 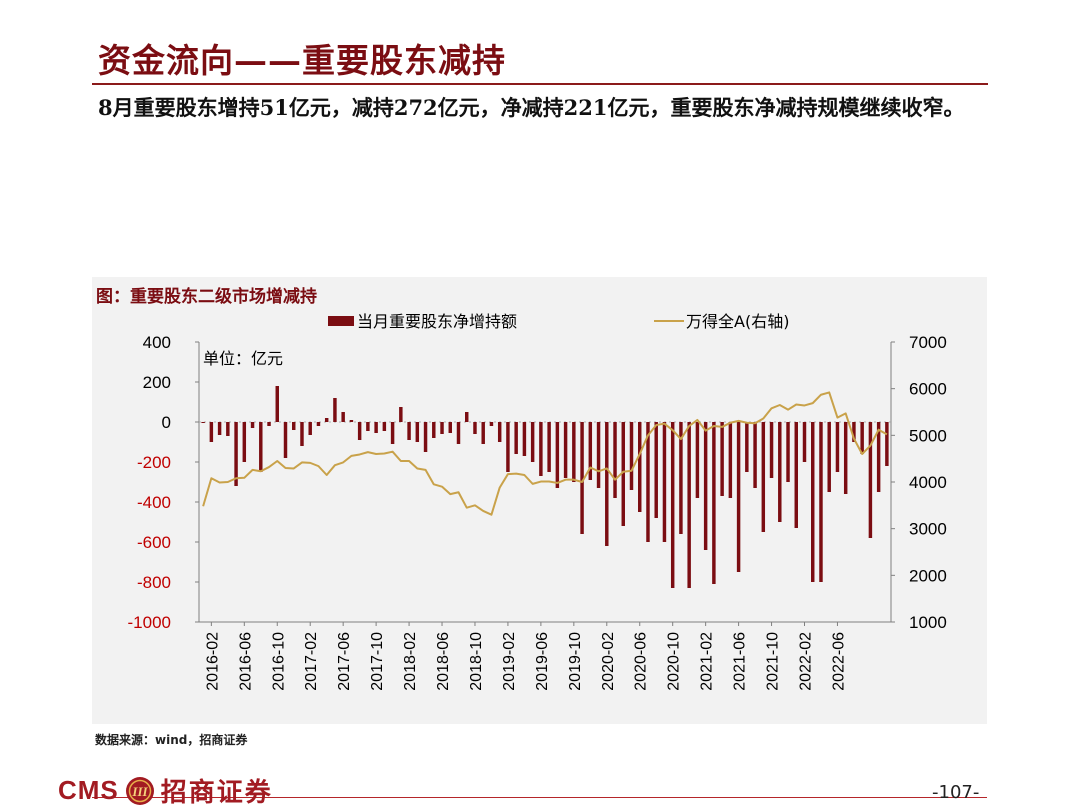 What do you see at coordinates (773, 661) in the screenshot?
I see `x-tick-label: 2021-10` at bounding box center [773, 661].